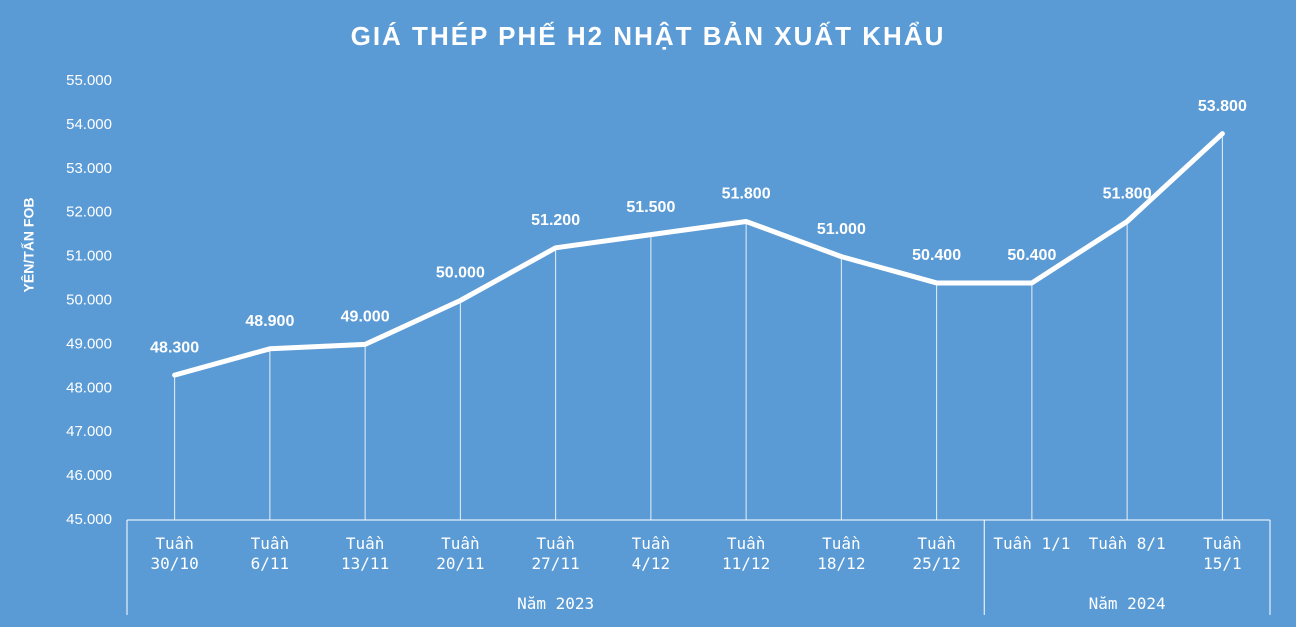  Describe the element at coordinates (1222, 106) in the screenshot. I see `data-label: 53.800` at that location.